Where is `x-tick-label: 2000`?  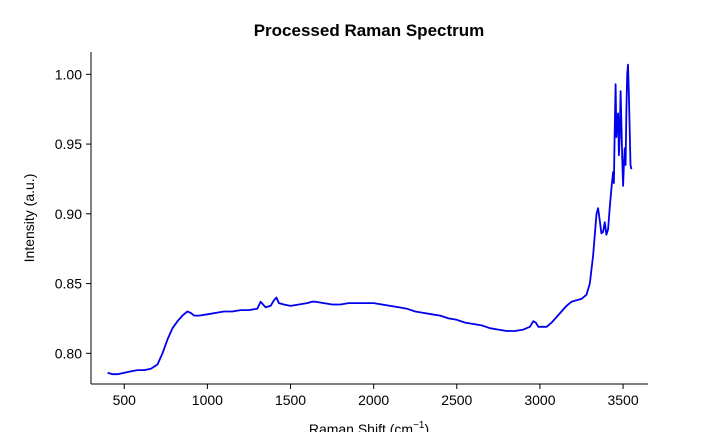
x-tick-label: 2000 is located at coordinates (373, 400).